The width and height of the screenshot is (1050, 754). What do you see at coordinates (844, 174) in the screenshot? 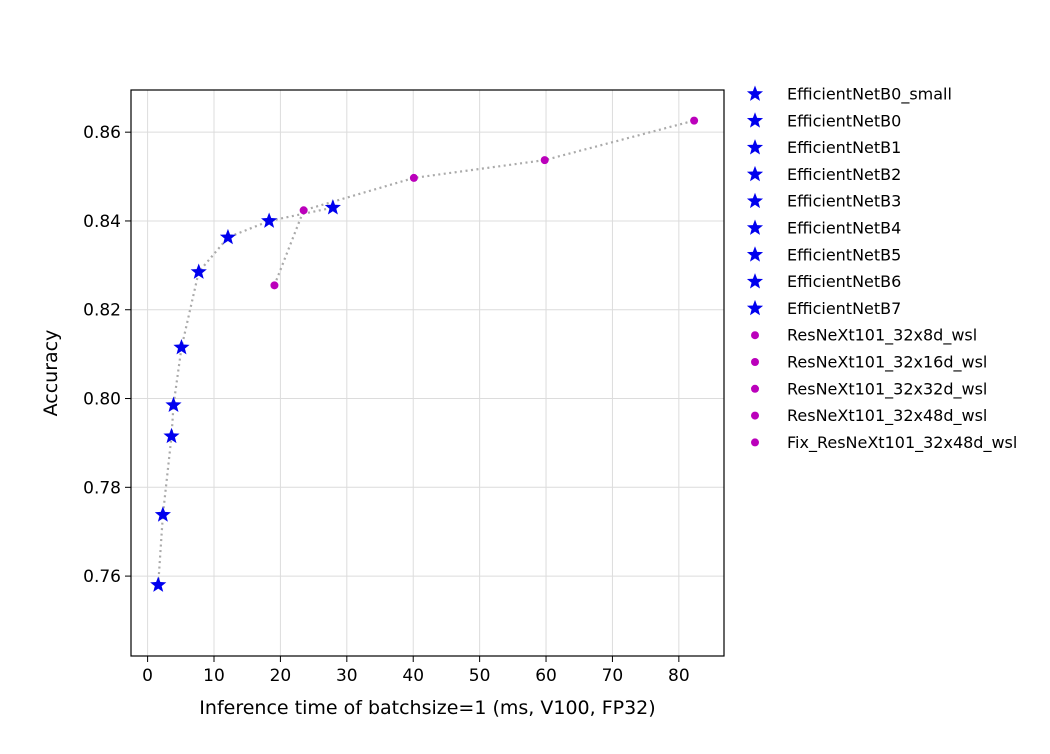
I see `legend-label: EfficientNetB2` at bounding box center [844, 174].